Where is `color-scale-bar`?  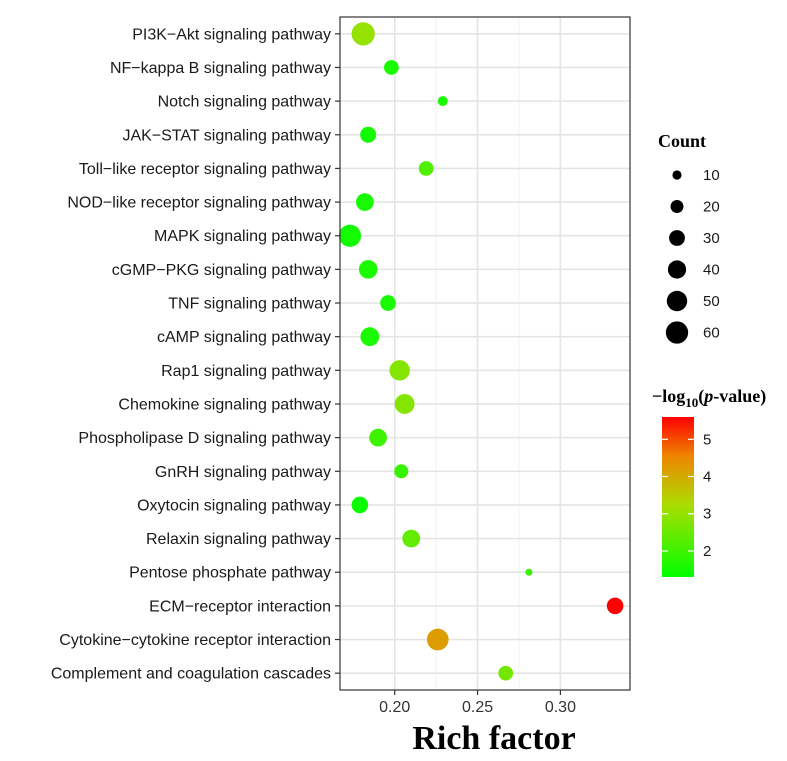
color-scale-bar is located at coordinates (678, 497).